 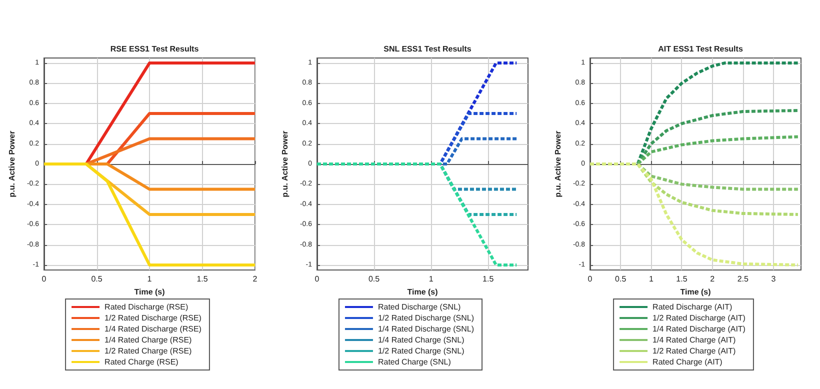 What do you see at coordinates (146, 307) in the screenshot?
I see `legend-label: Rated Discharge (RSE)` at bounding box center [146, 307].